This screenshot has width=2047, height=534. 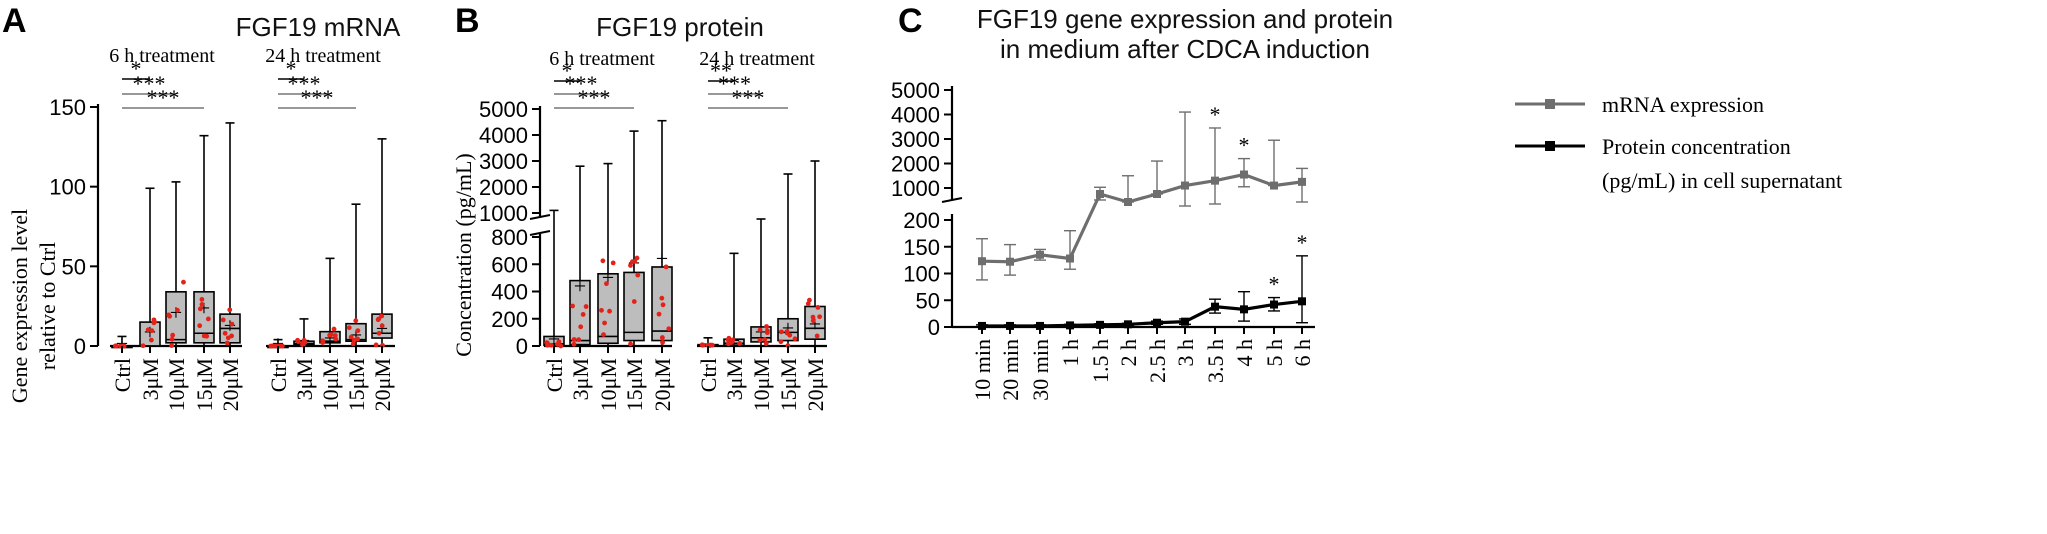 I want to click on panel-a-ytick-label-1: 50, so click(x=74, y=266).